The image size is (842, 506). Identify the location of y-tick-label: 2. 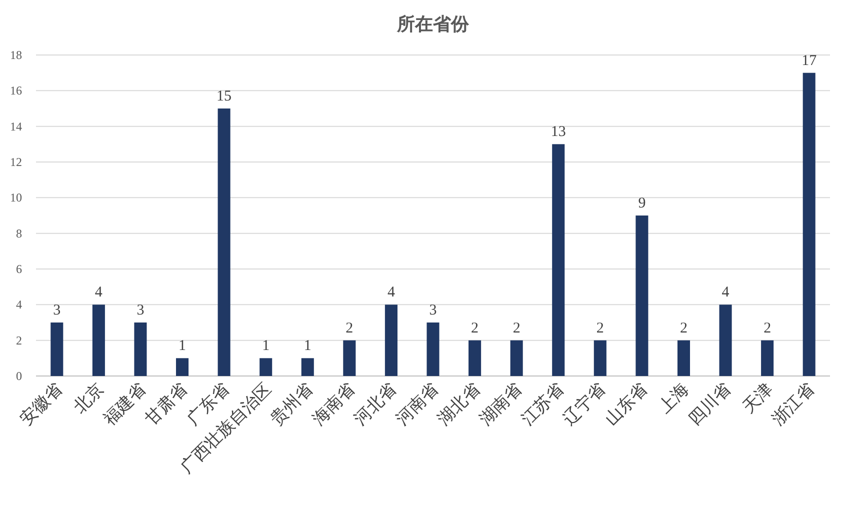
(19, 340).